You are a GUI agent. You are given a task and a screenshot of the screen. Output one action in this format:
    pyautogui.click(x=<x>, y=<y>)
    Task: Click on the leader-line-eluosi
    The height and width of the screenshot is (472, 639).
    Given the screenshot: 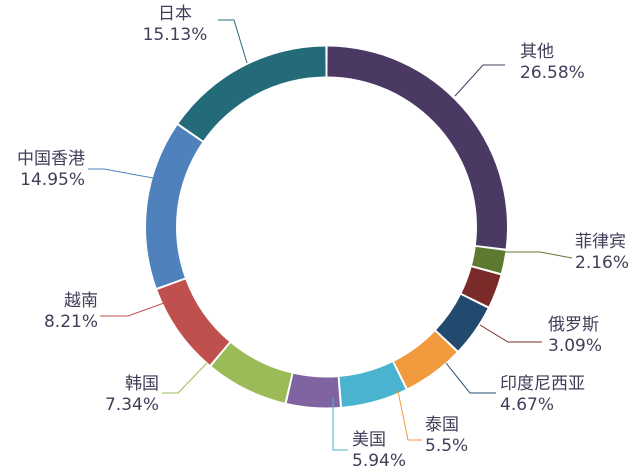 What is the action you would take?
    pyautogui.click(x=510, y=333)
    